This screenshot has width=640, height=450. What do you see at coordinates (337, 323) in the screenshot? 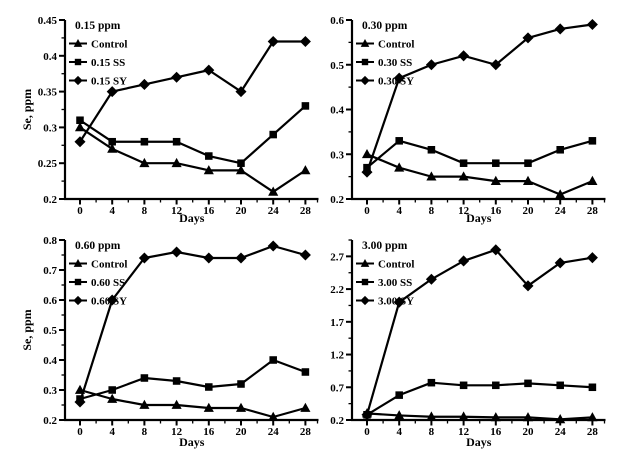
I see `y-tick-label: 1.7` at bounding box center [337, 323].